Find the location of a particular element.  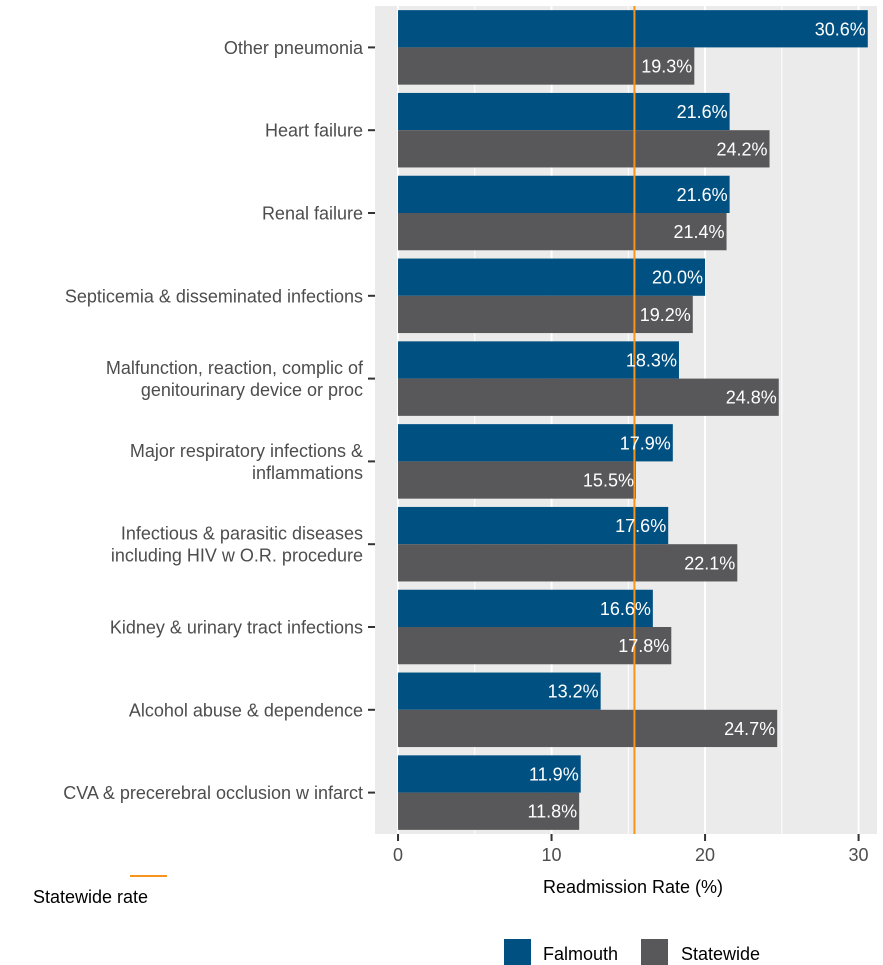

data-label-falmouth: 13.2% is located at coordinates (573, 692).